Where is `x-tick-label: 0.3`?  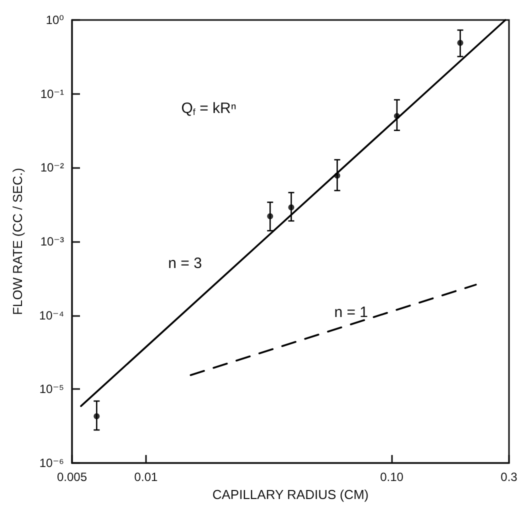 x-tick-label: 0.3 is located at coordinates (509, 477).